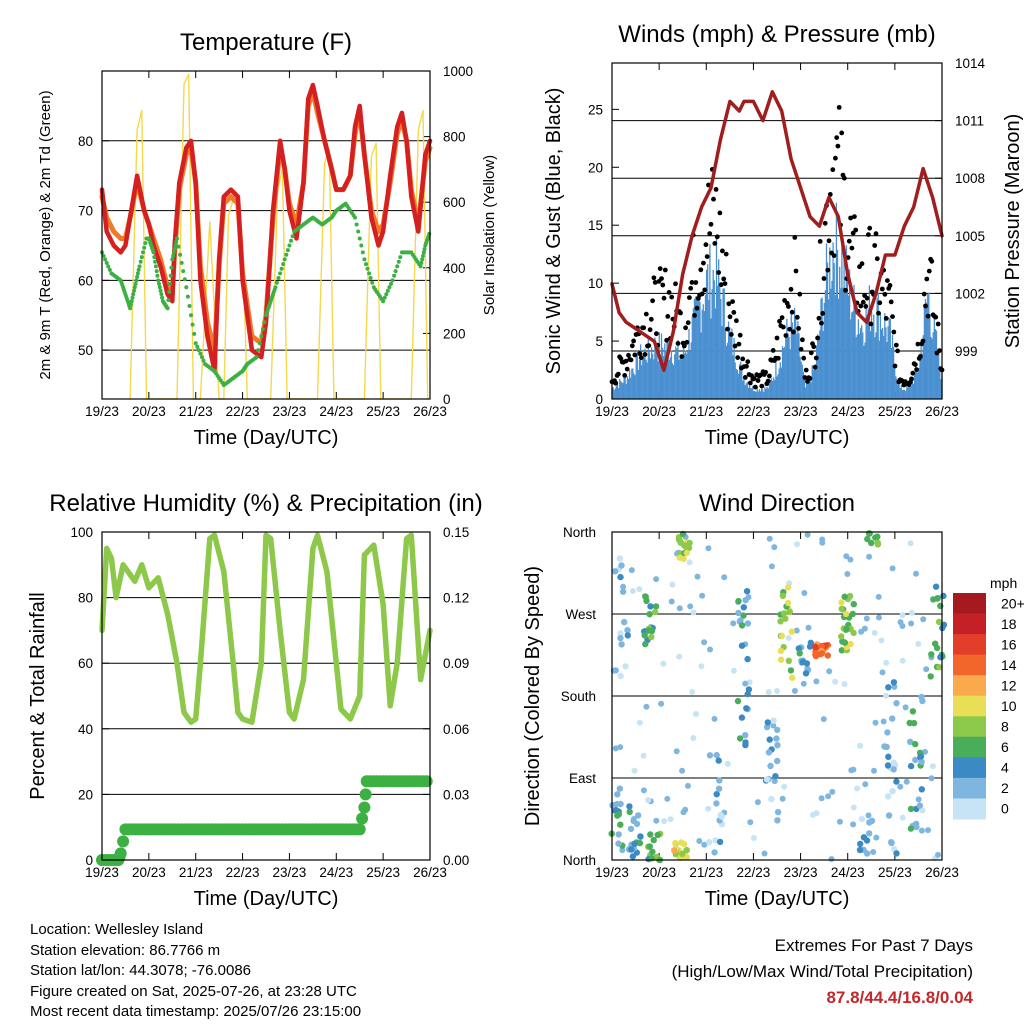 The width and height of the screenshot is (1024, 1024). What do you see at coordinates (149, 872) in the screenshot?
I see `x-tick-label: 20/23` at bounding box center [149, 872].